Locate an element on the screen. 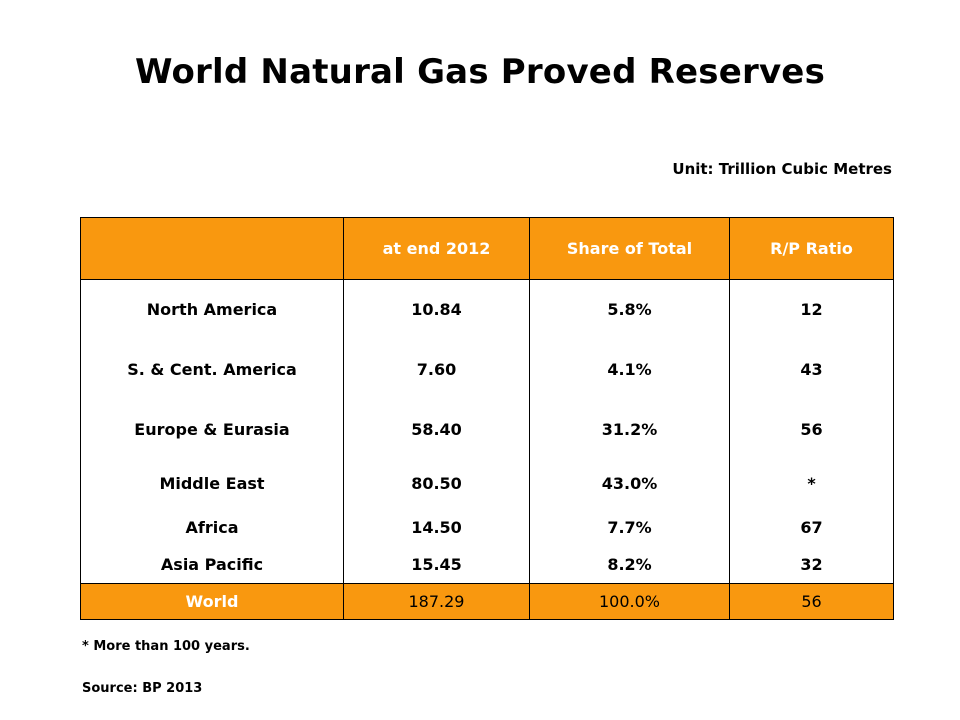 Image resolution: width=960 pixels, height=720 pixels. table-row: North America 10.84 5.8% 12 is located at coordinates (487, 309).